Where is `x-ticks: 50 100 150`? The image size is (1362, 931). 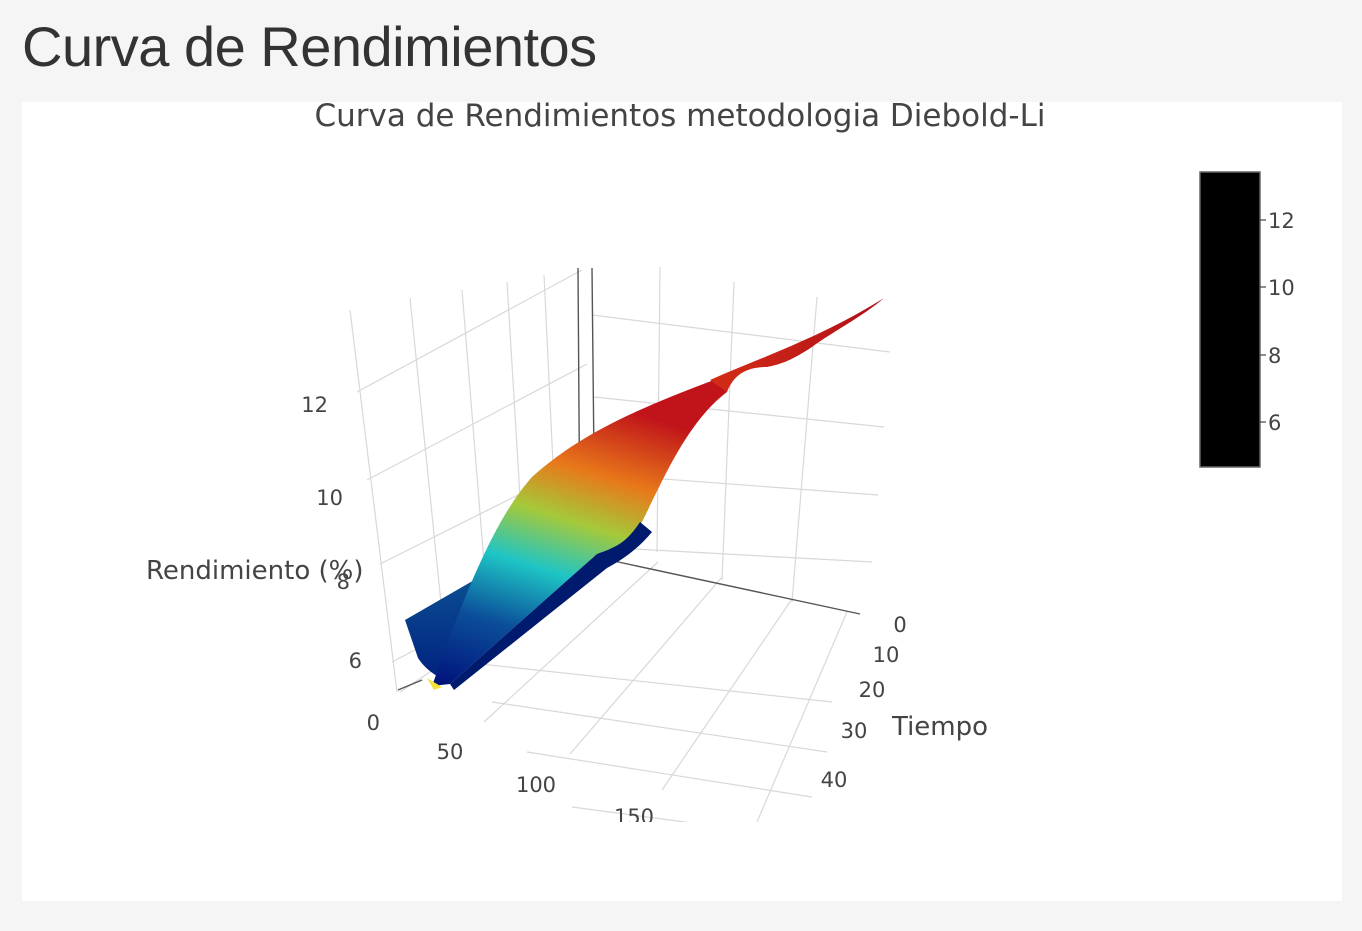
x-ticks: 50 100 150 is located at coordinates (545, 784).